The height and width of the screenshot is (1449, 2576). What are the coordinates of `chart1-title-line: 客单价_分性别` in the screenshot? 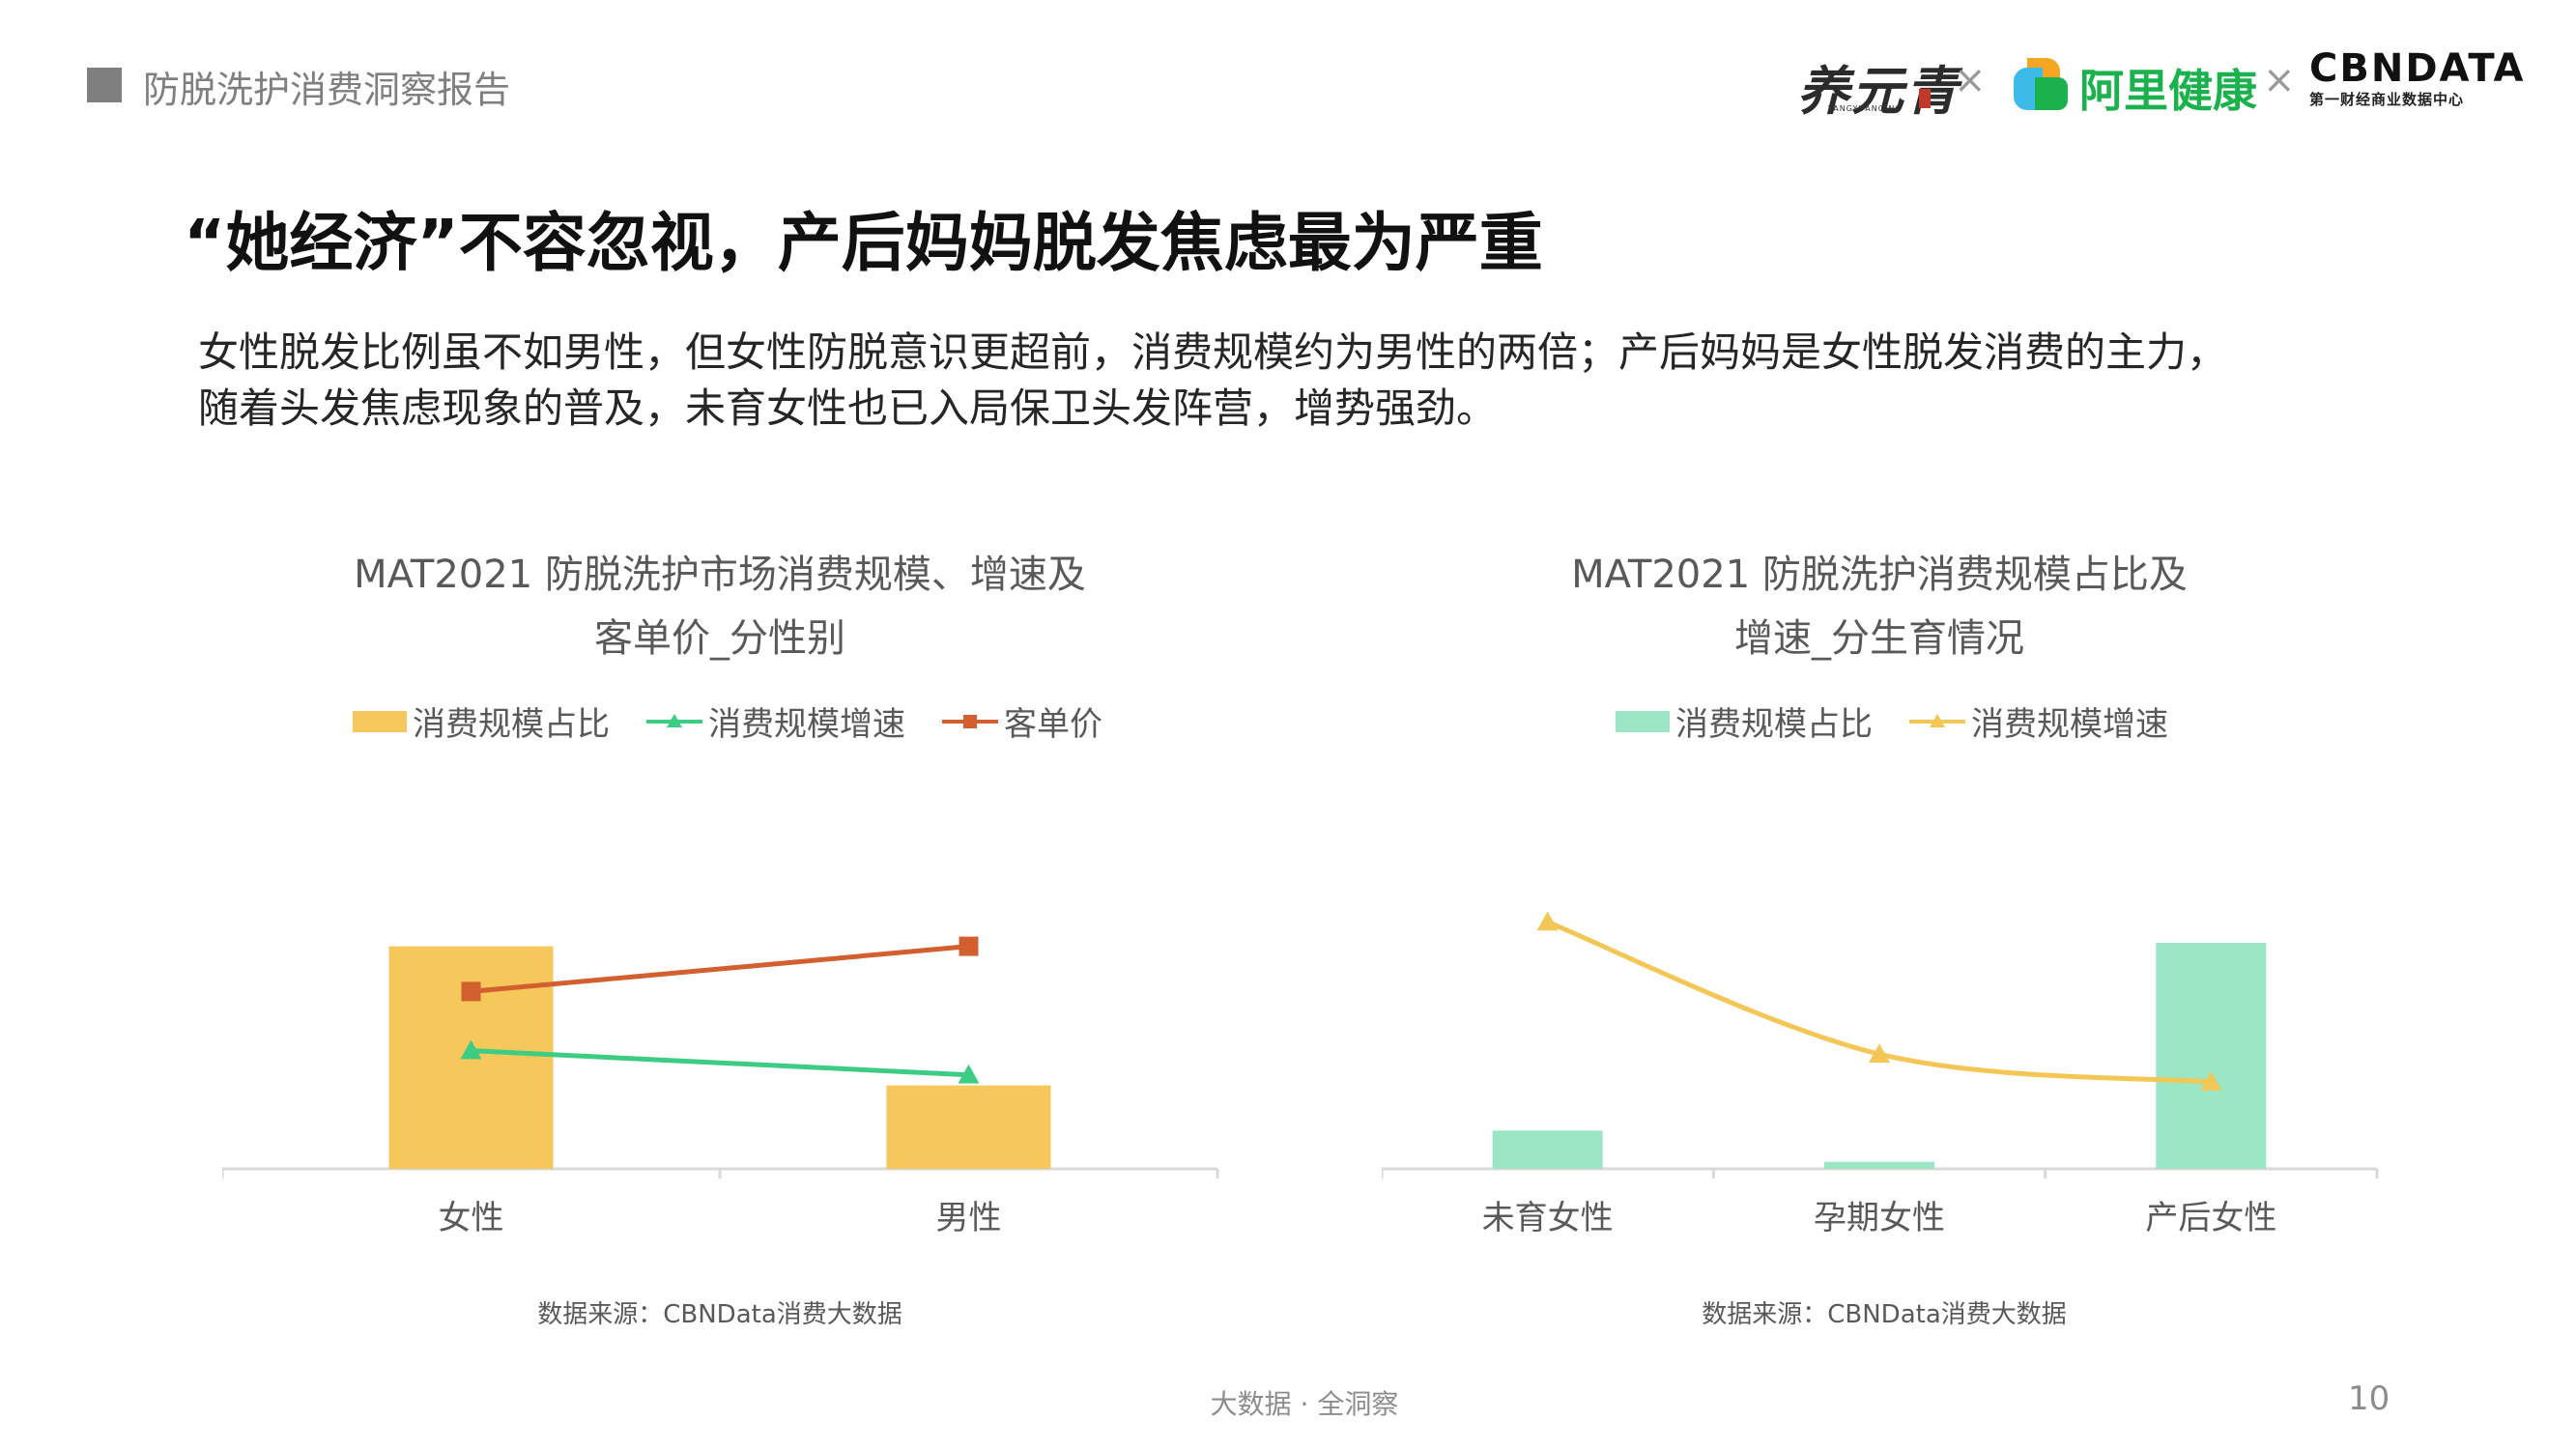 It's located at (720, 638).